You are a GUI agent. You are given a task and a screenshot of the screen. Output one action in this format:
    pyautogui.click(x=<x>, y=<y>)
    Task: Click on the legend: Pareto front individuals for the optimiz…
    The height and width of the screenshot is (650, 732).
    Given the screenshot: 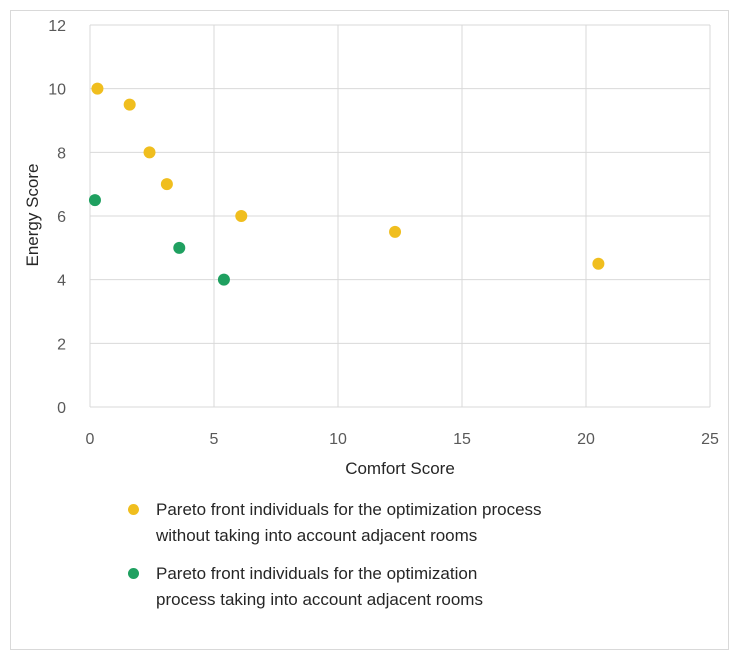 What is the action you would take?
    pyautogui.click(x=408, y=555)
    